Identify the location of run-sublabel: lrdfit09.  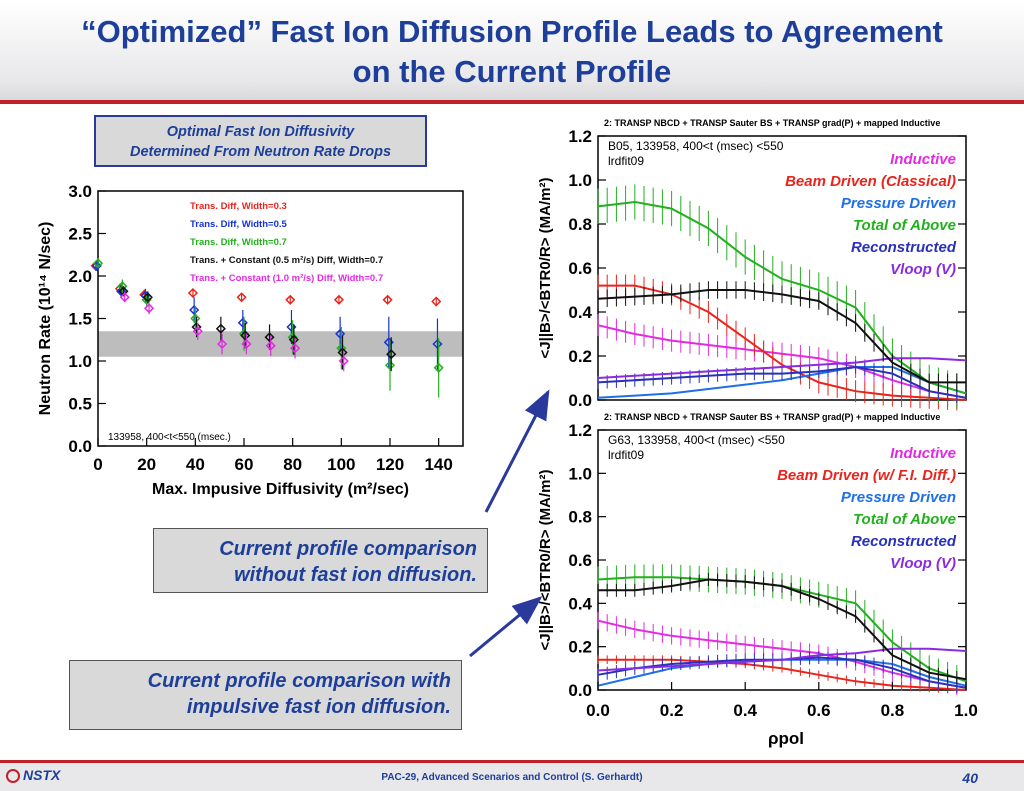
(626, 161).